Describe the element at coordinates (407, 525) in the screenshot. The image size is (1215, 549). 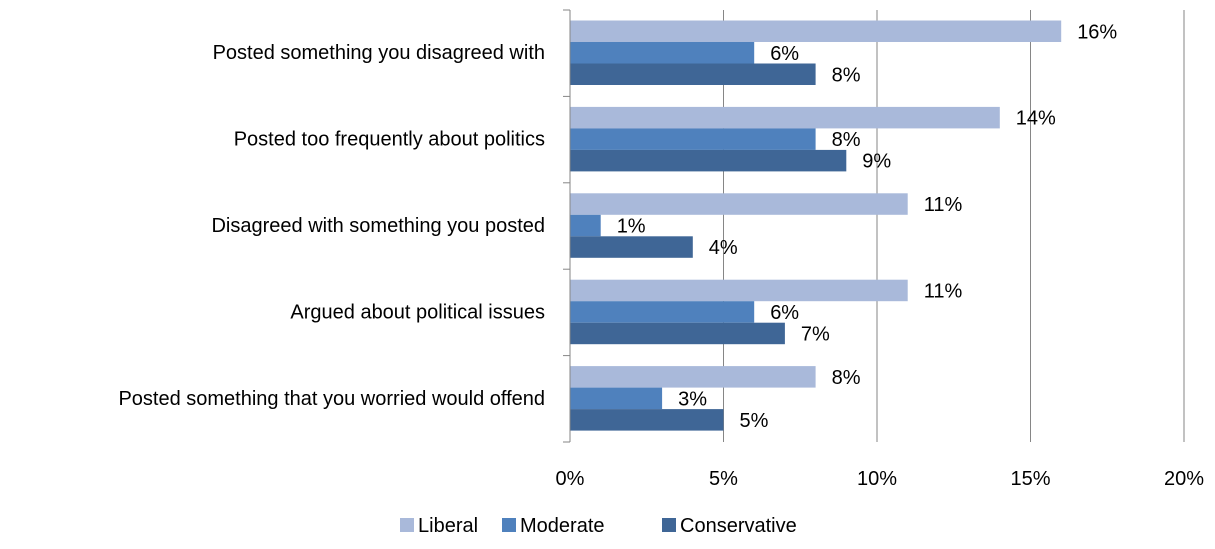
I see `legend-swatch-liberal` at that location.